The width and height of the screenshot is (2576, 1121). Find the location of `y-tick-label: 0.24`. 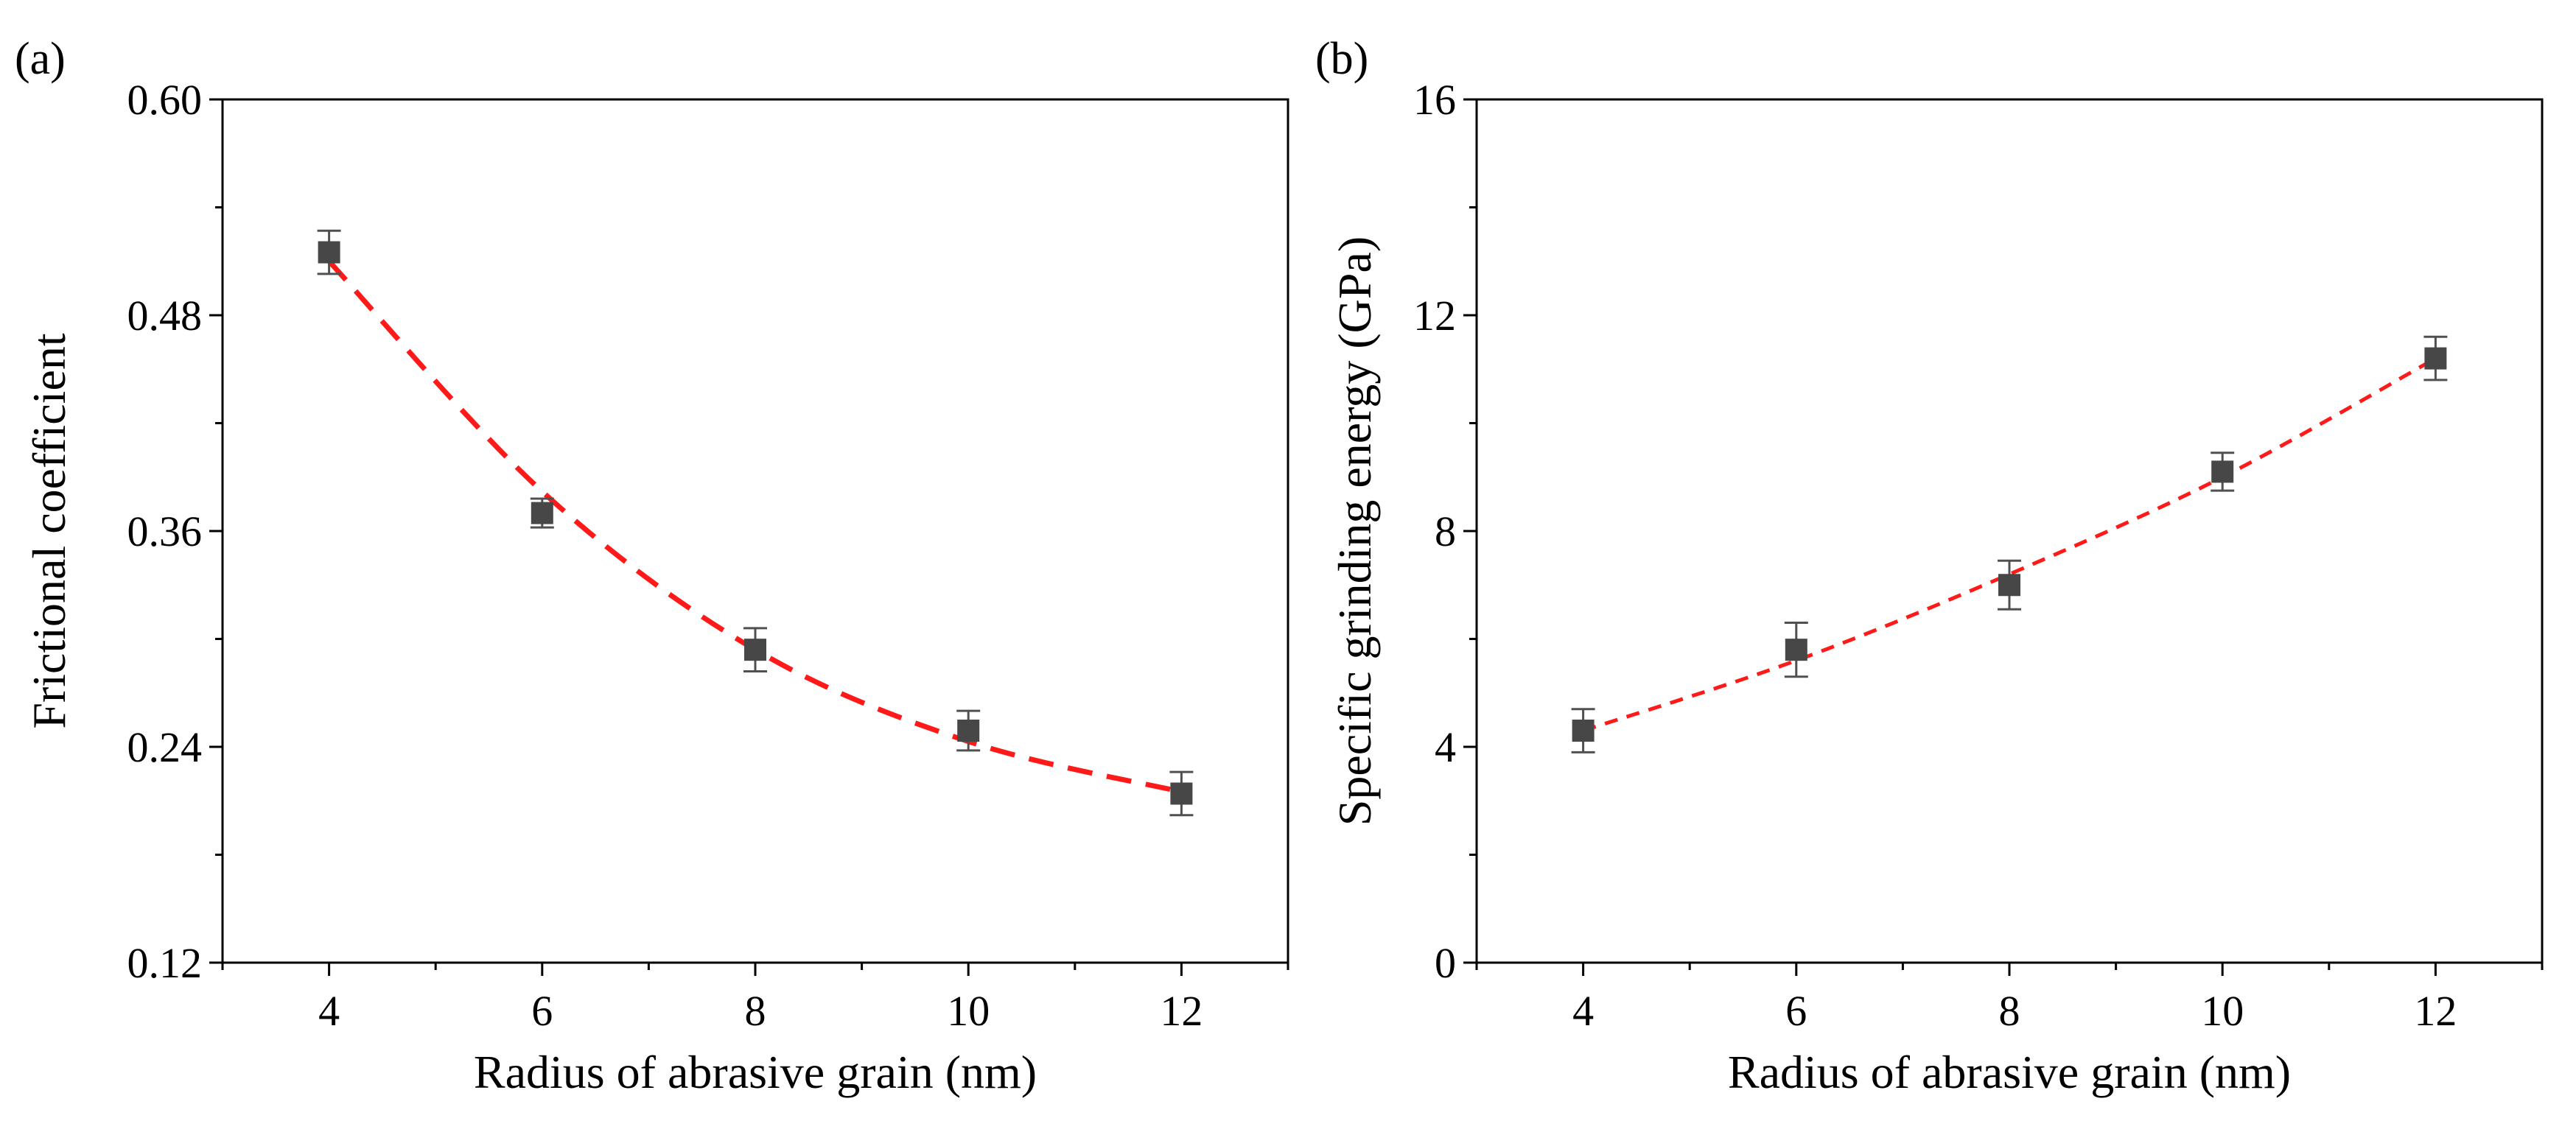

y-tick-label: 0.24 is located at coordinates (165, 747).